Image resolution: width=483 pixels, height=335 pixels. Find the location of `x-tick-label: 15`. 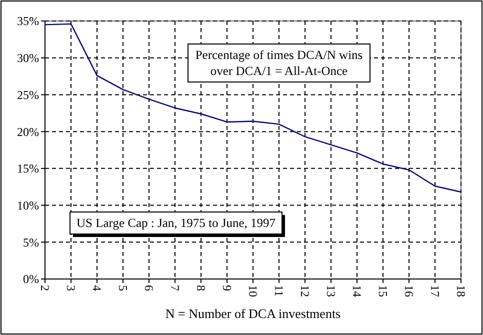

x-tick-label: 15 is located at coordinates (383, 291).